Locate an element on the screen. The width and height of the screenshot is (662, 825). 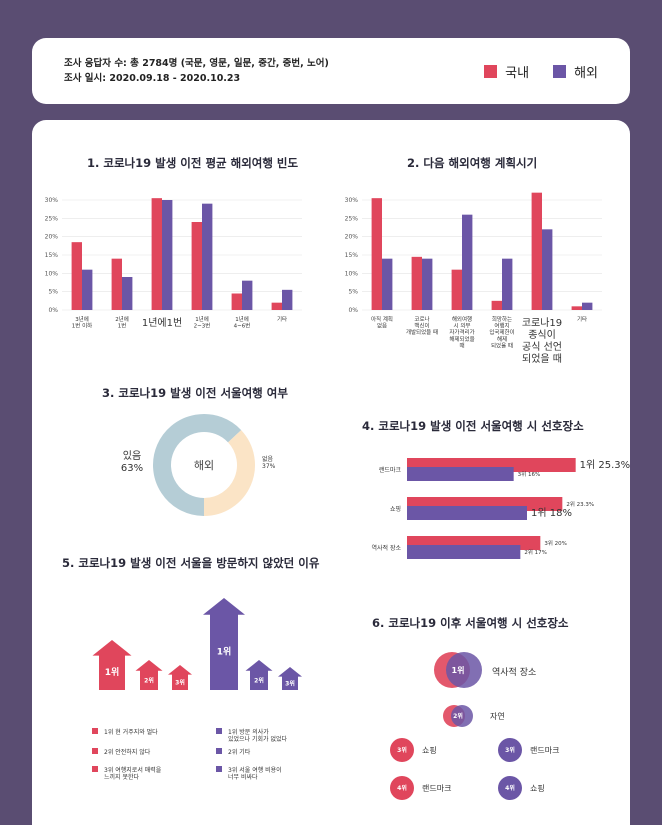
chart3-center-label: 해외 is located at coordinates (204, 465).